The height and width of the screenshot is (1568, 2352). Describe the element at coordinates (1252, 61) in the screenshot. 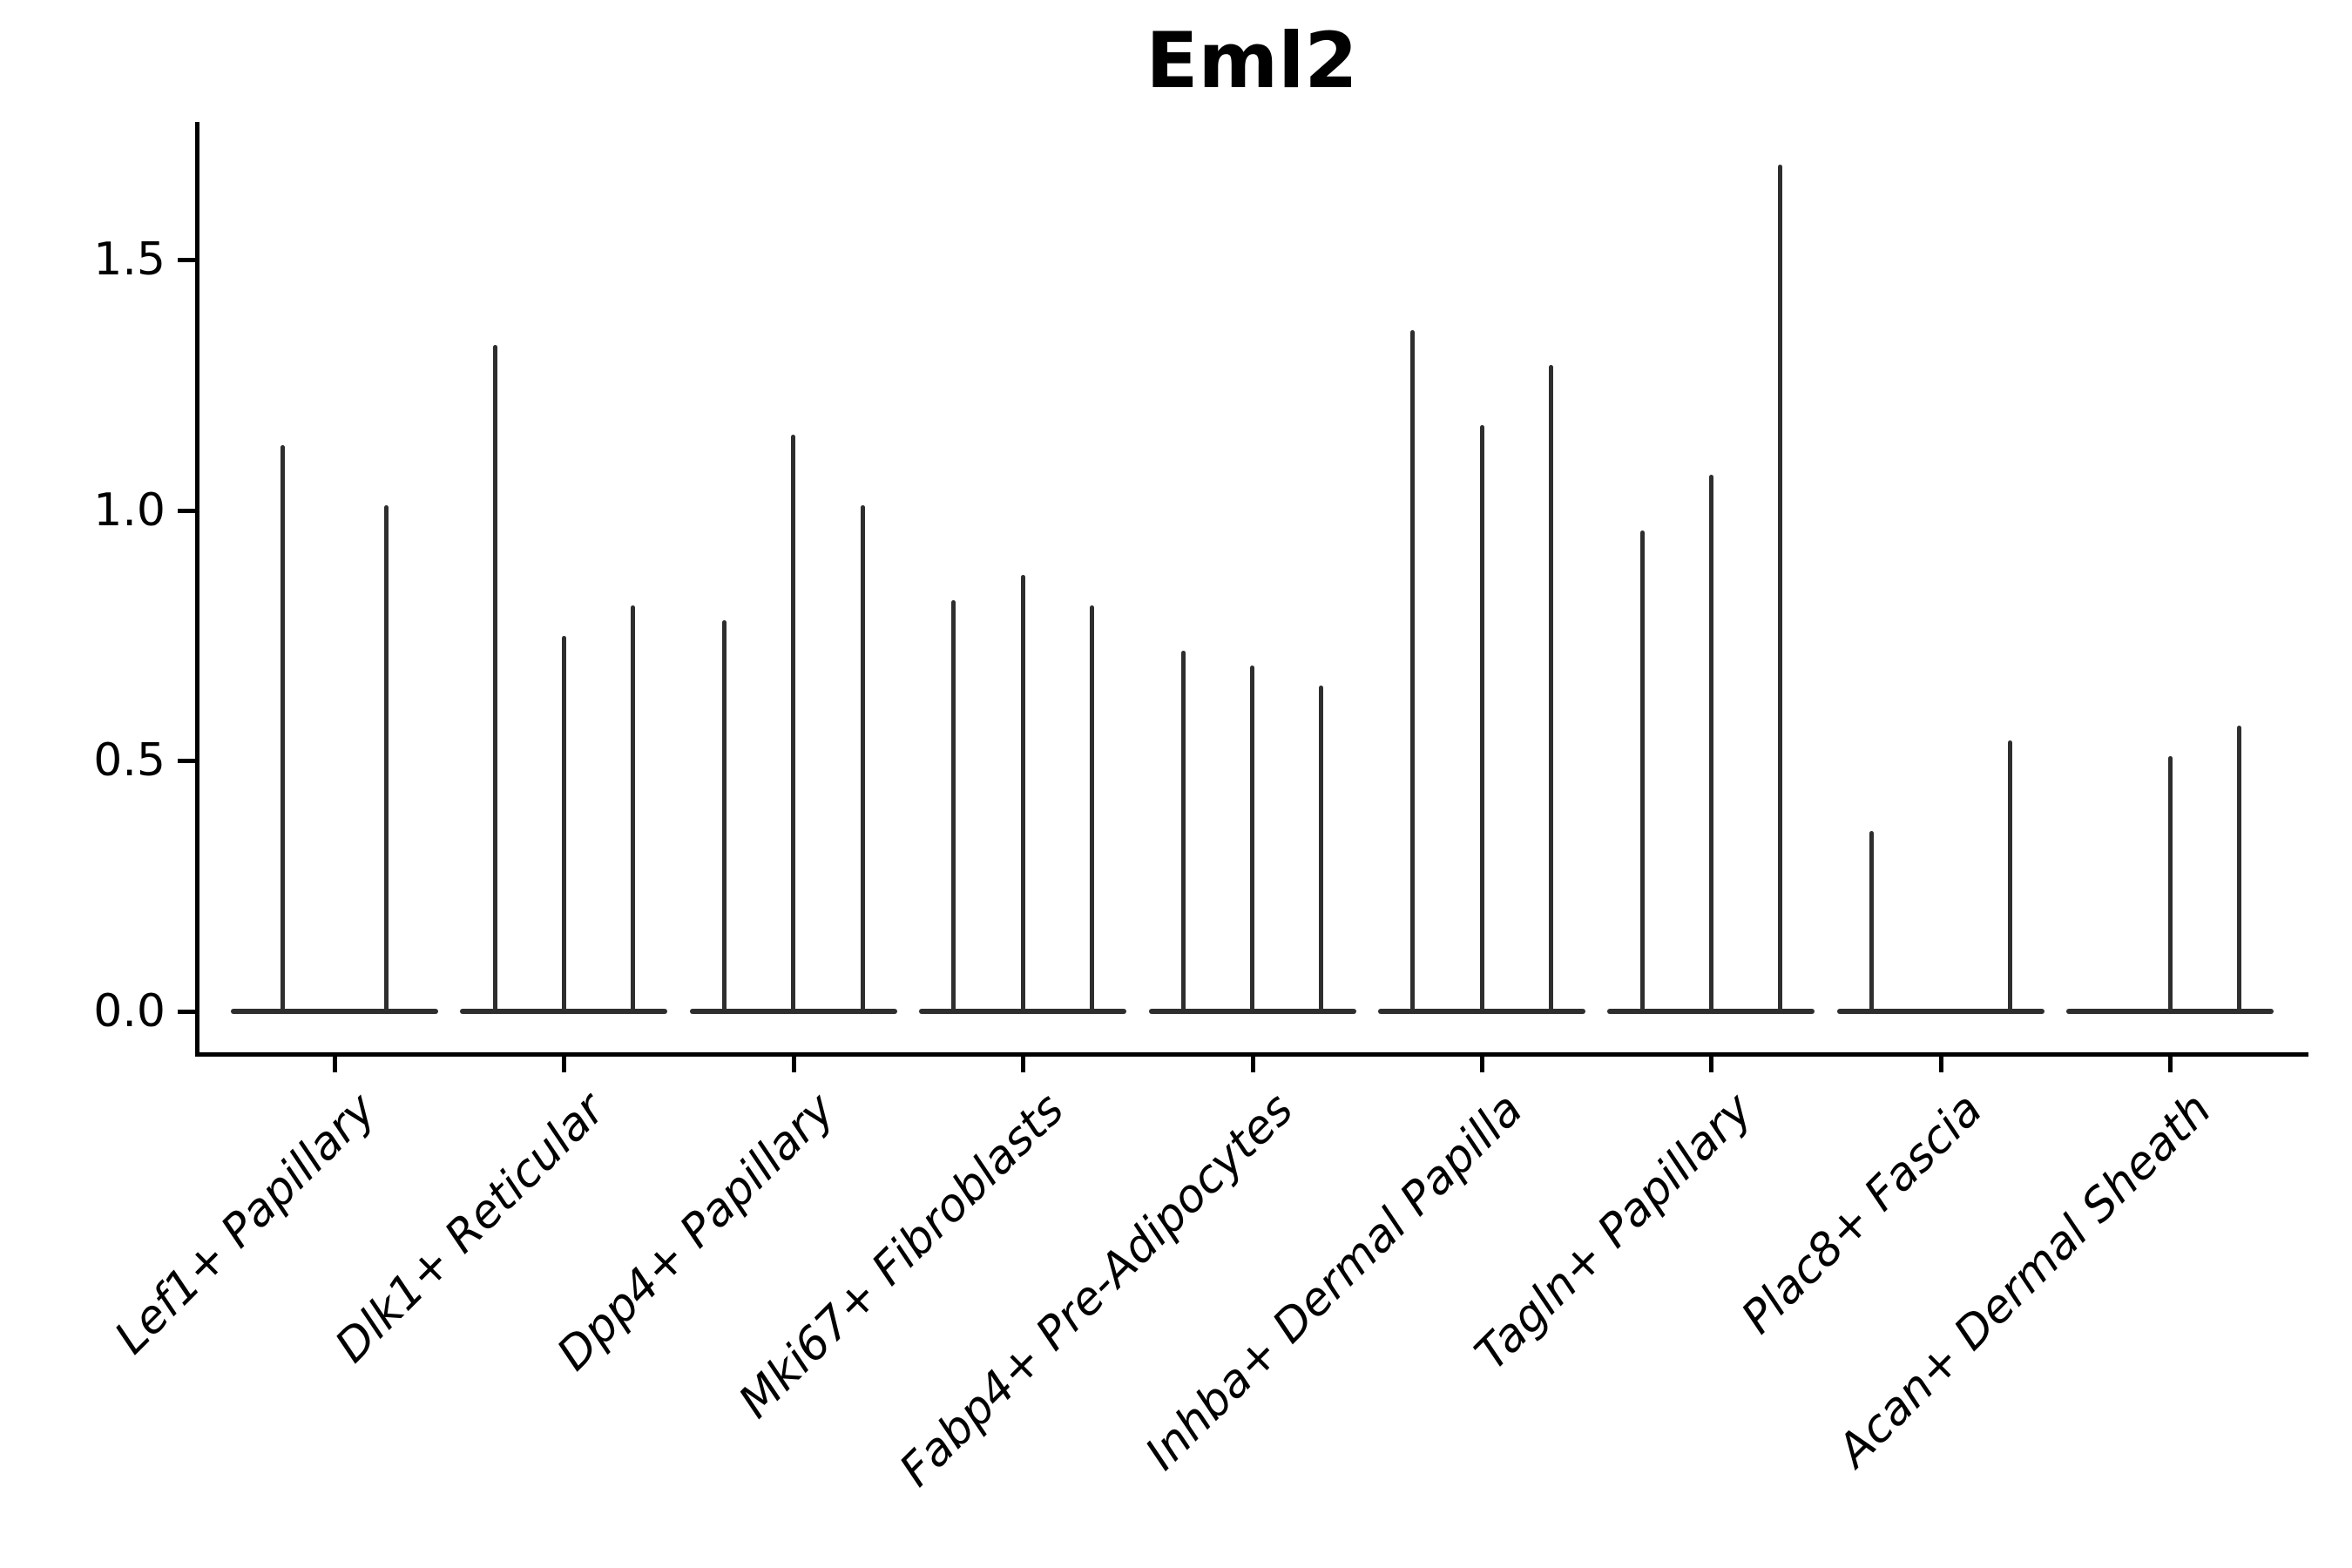

I see `chart-title: Eml2` at that location.